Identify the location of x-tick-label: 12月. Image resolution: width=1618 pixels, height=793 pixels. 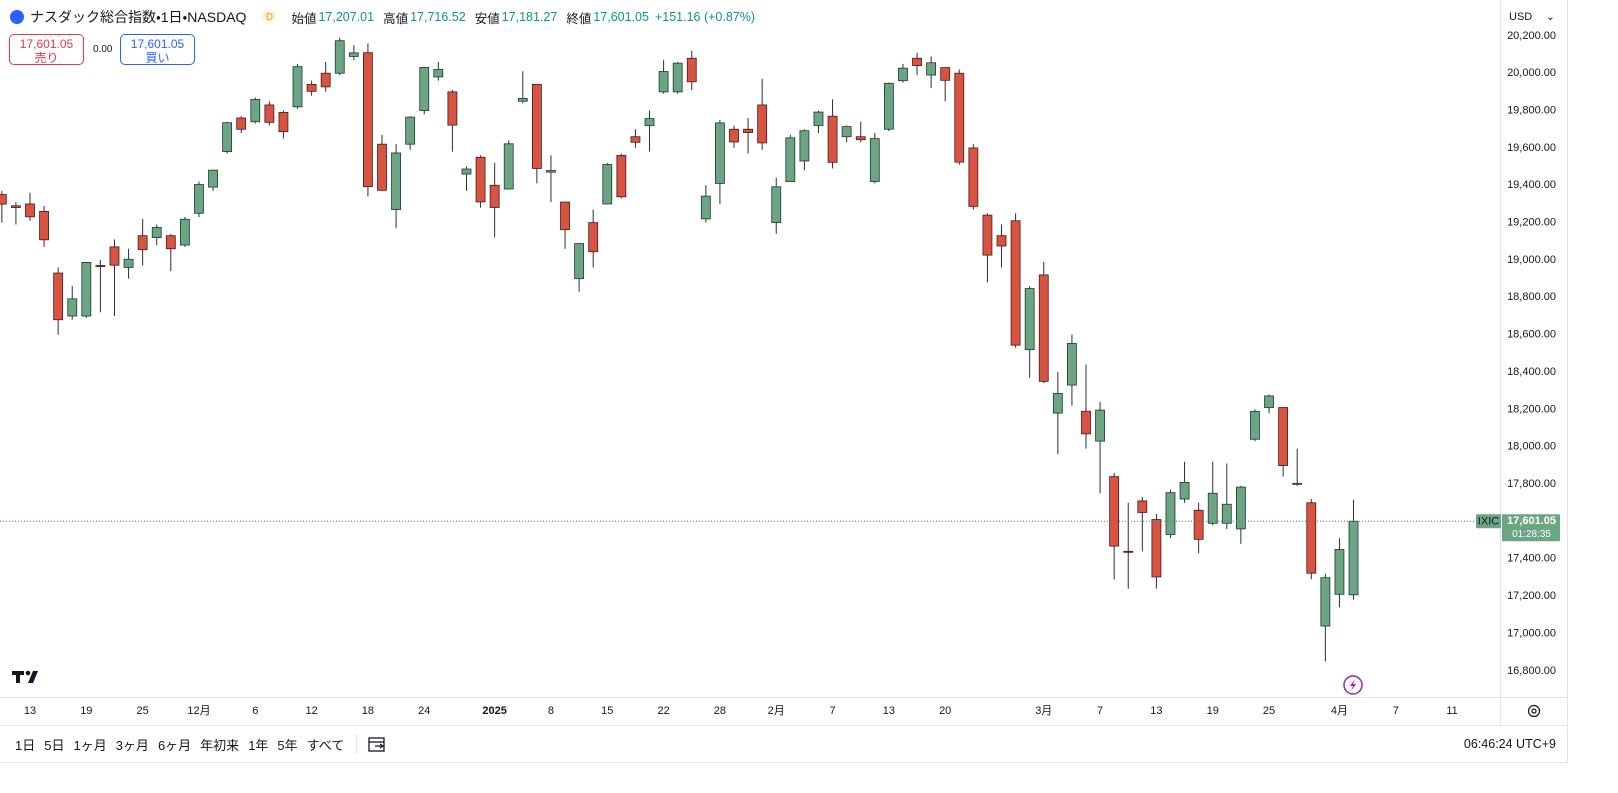
(198, 711).